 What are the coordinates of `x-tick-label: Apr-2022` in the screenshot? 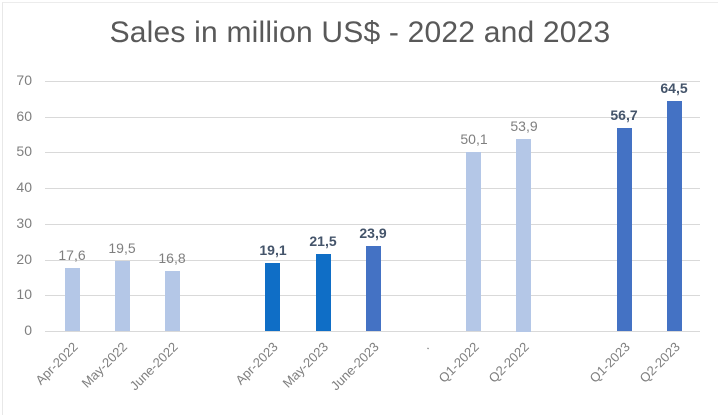 It's located at (56, 363).